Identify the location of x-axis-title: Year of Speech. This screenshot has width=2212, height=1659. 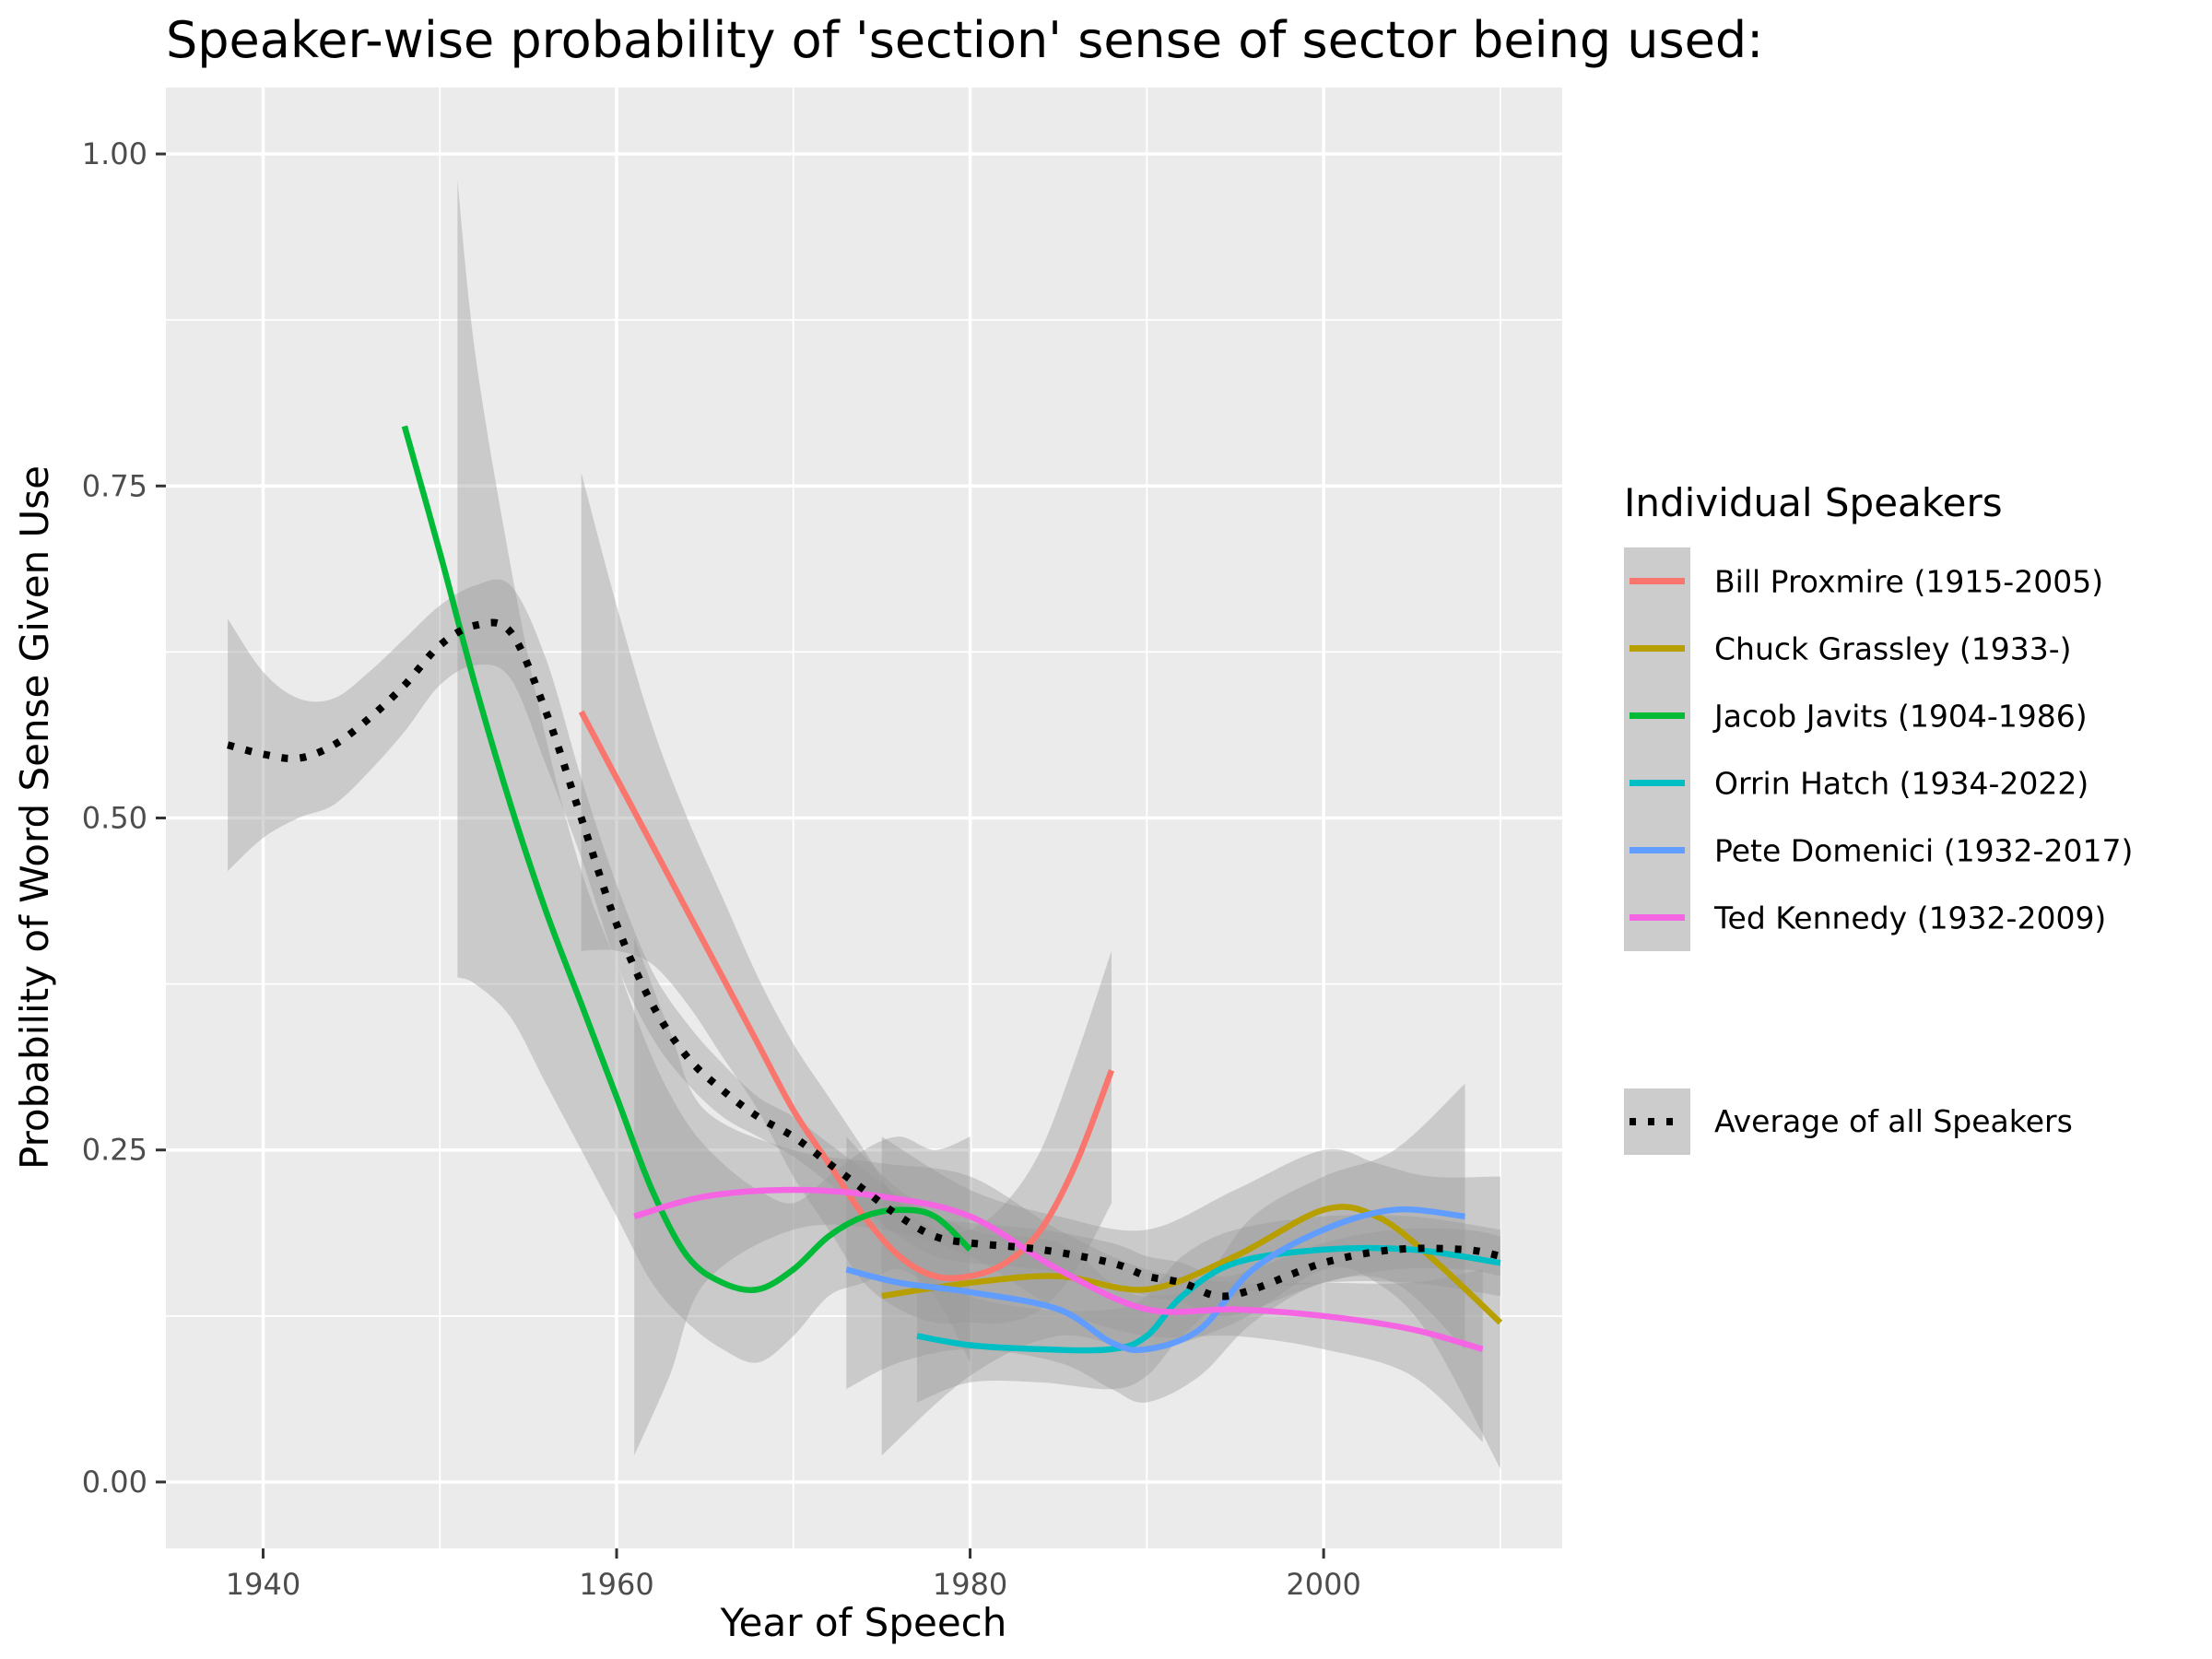
(863, 1622).